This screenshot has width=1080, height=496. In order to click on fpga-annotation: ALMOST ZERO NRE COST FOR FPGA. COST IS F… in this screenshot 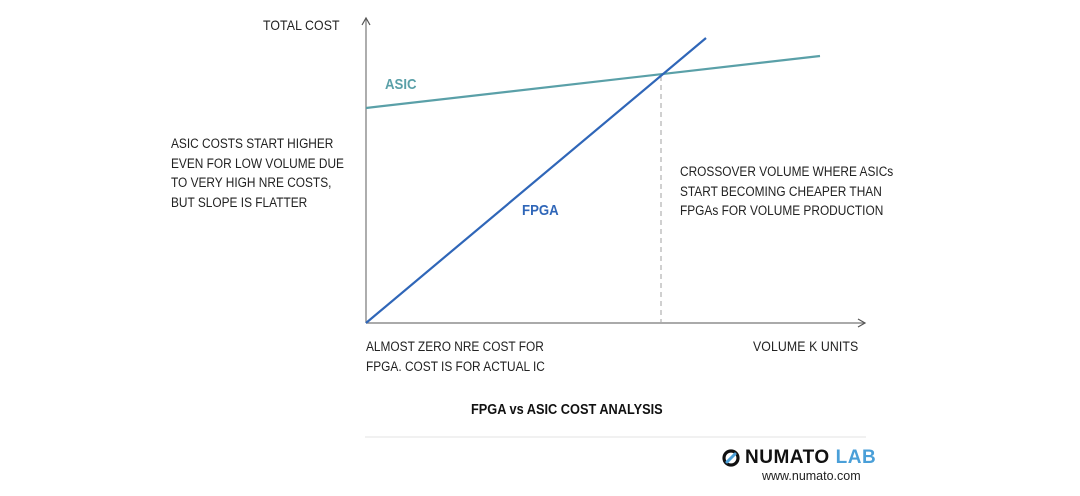, I will do `click(455, 356)`.